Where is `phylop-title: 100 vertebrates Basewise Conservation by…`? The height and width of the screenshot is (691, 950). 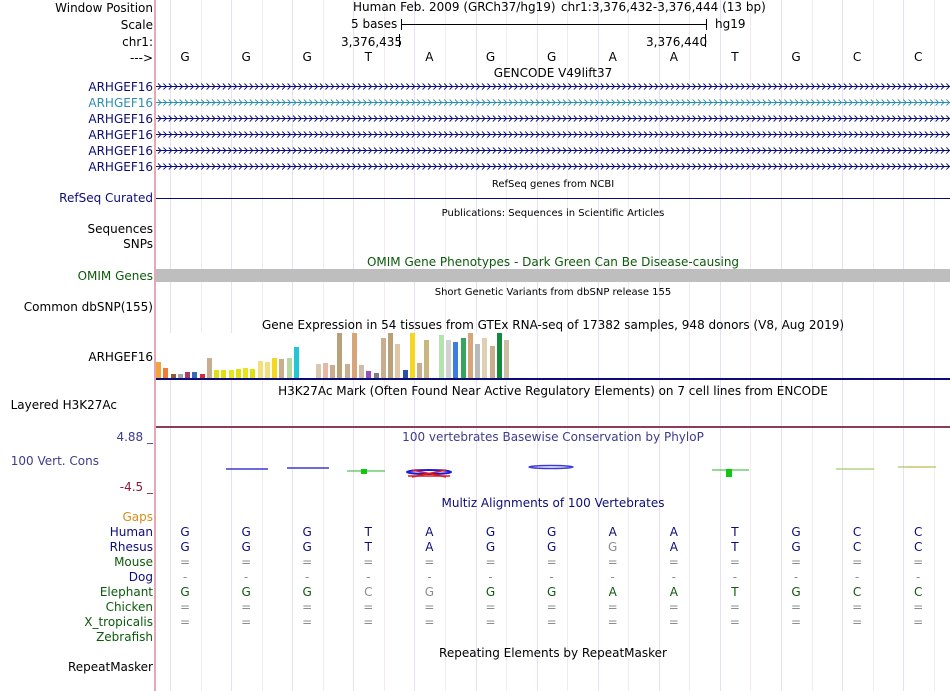
phylop-title: 100 vertebrates Basewise Conservation by… is located at coordinates (553, 437).